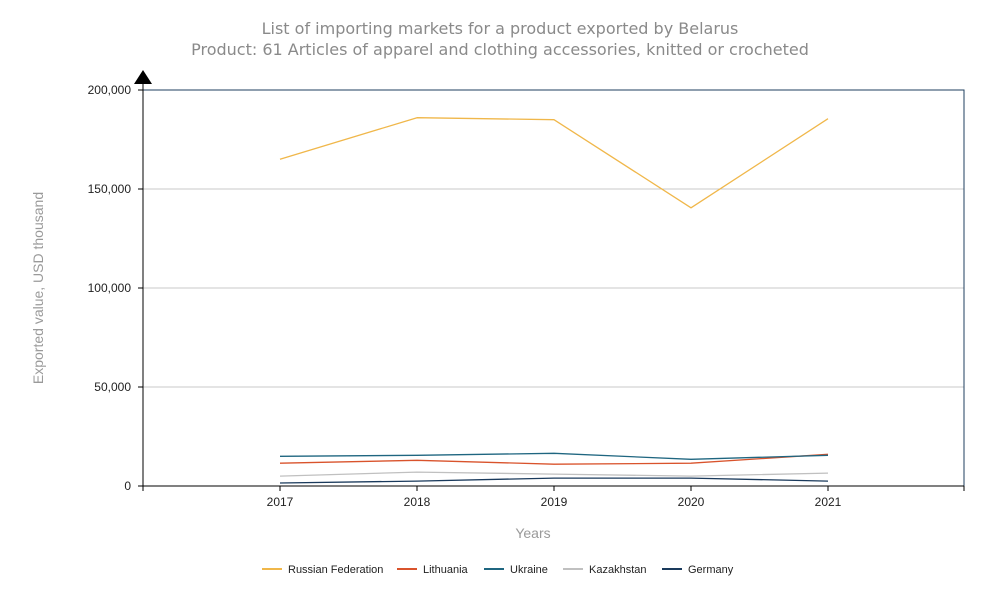  I want to click on legend-item: Lithuania, so click(433, 570).